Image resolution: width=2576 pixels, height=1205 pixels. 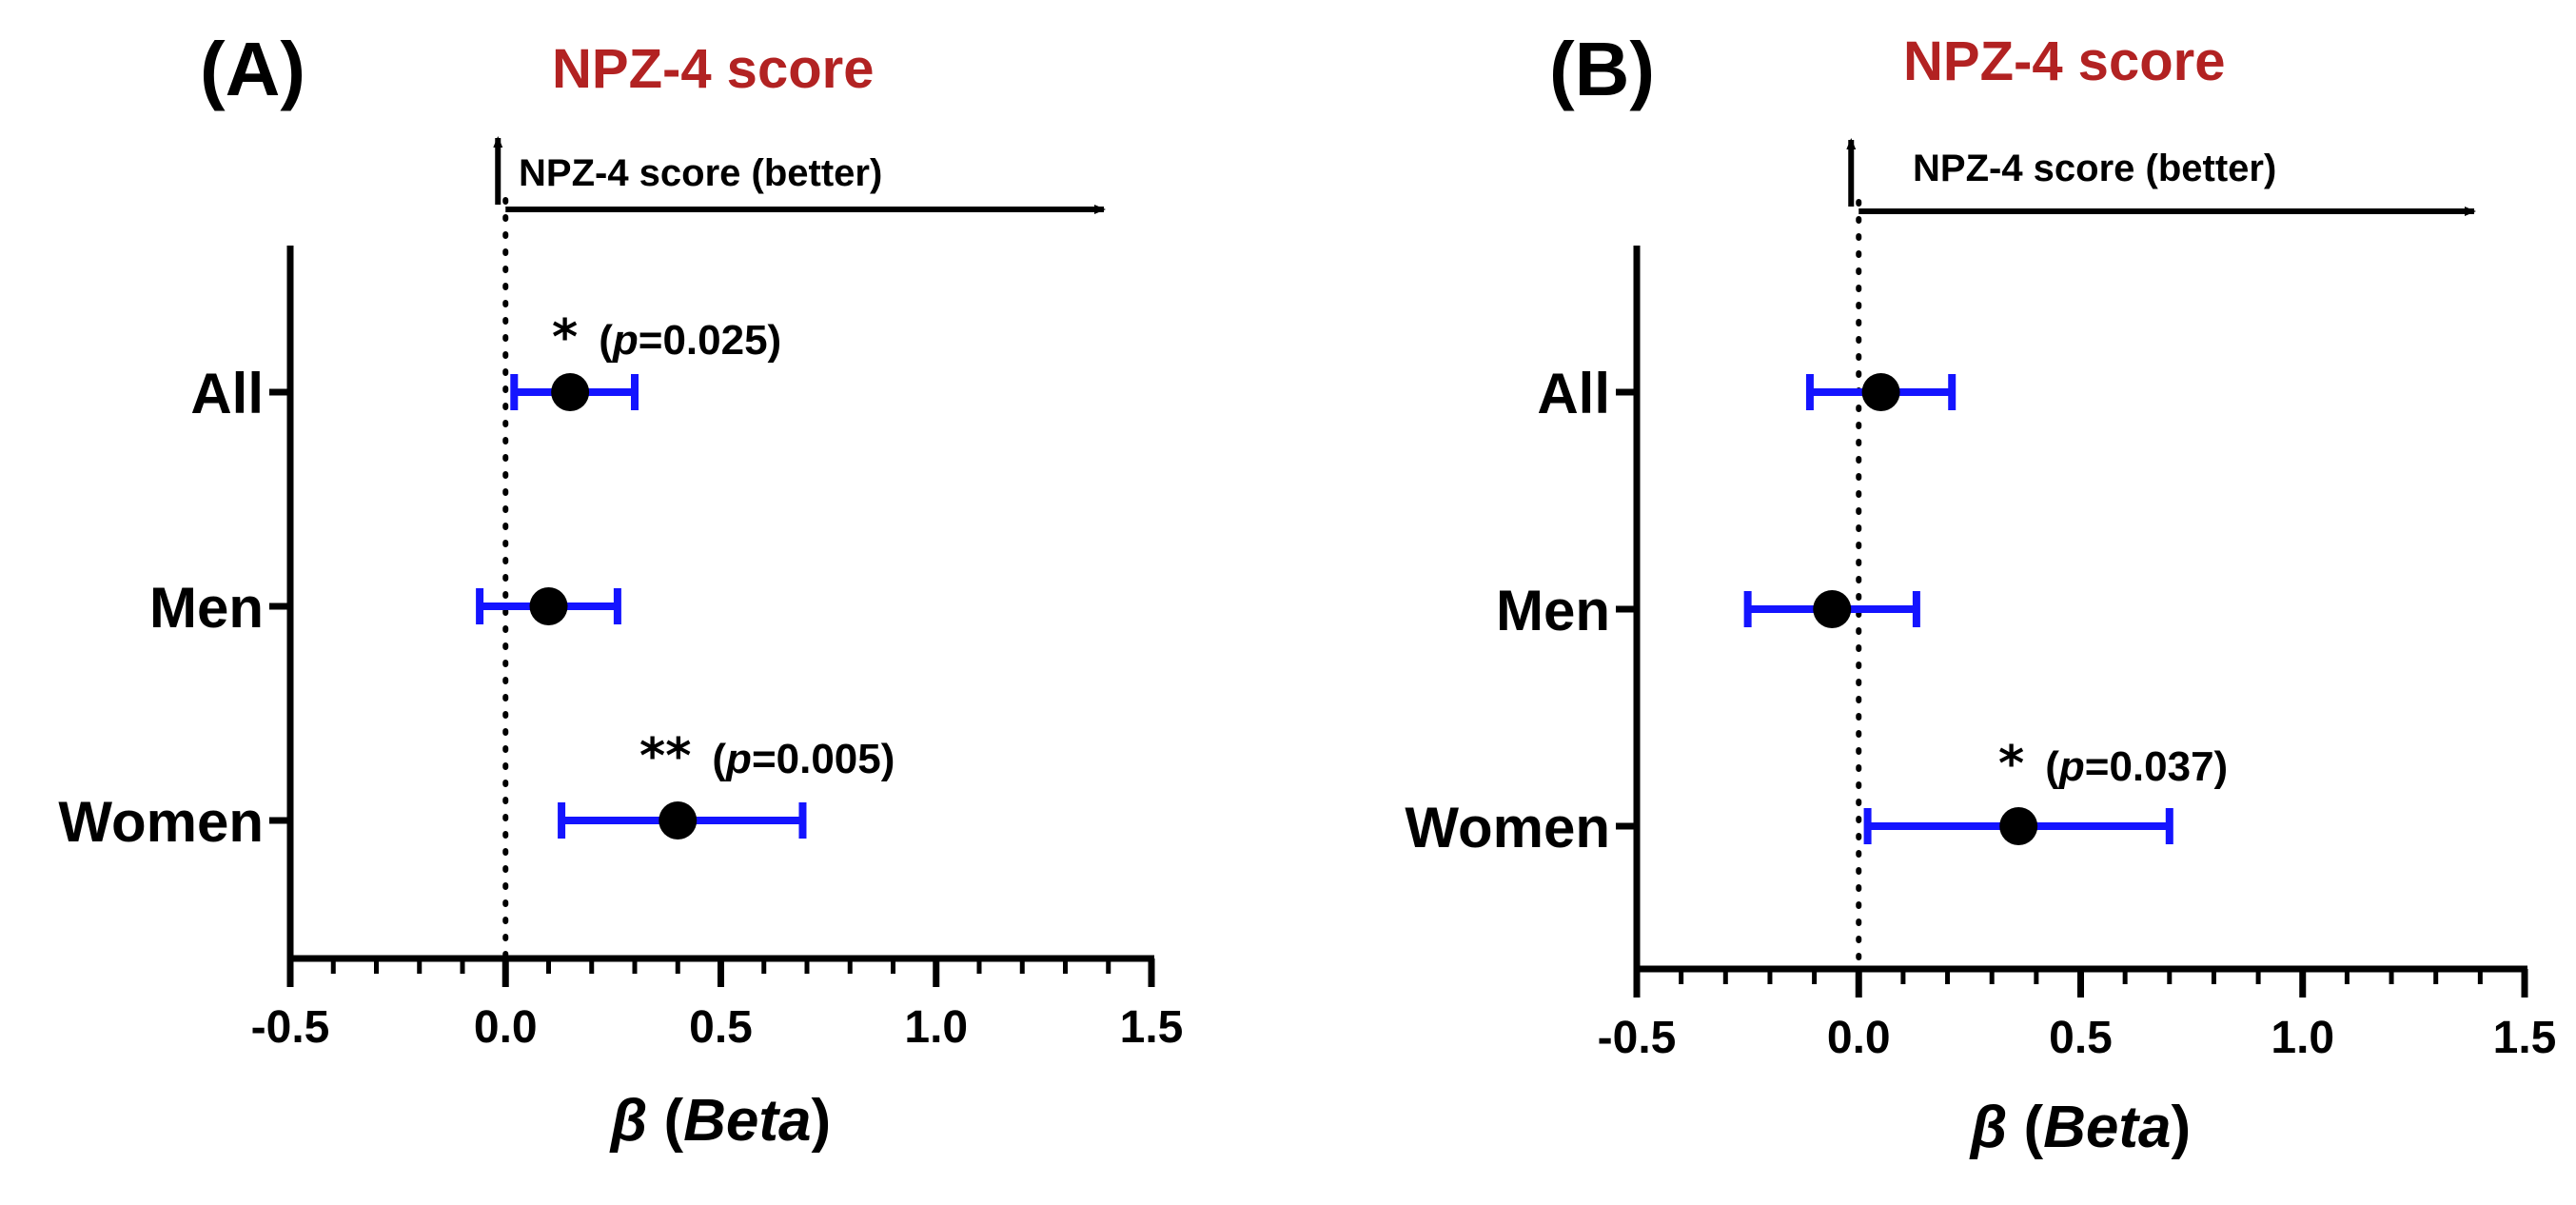 I want to click on sig-p-value: =0.005), so click(x=823, y=759).